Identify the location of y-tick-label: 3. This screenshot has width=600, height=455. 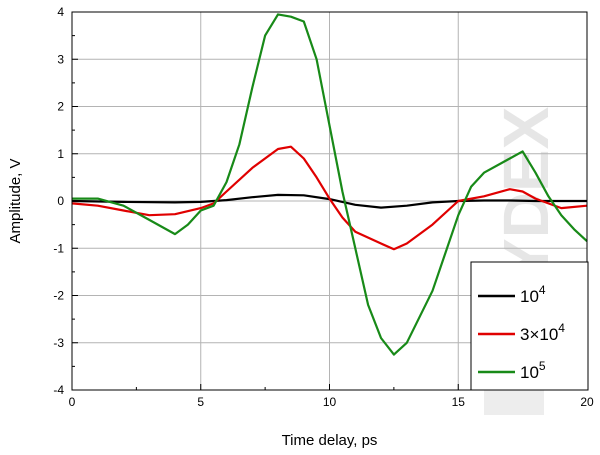
(60, 59).